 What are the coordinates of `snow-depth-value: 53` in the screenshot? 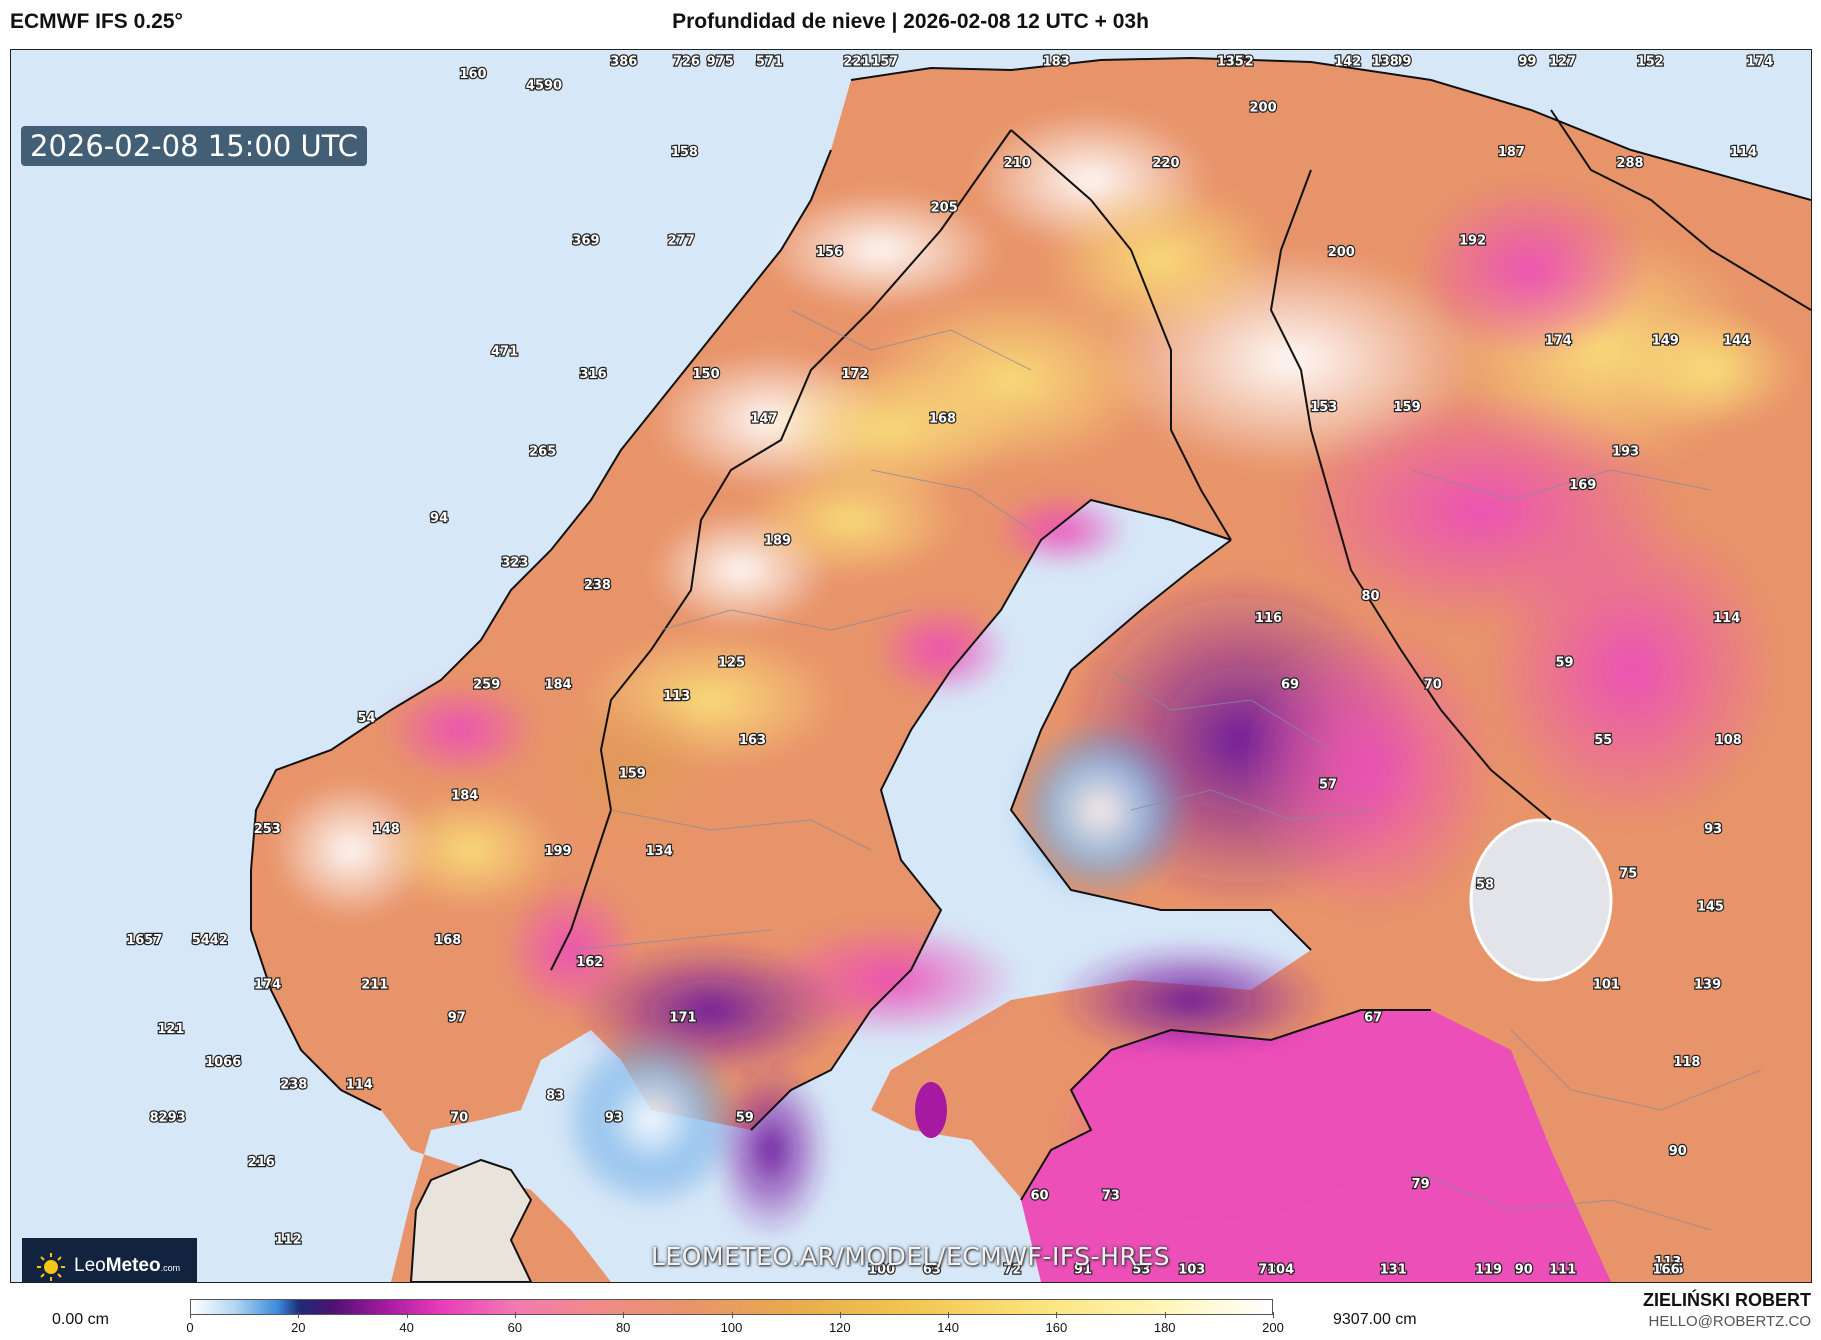 It's located at (1141, 1270).